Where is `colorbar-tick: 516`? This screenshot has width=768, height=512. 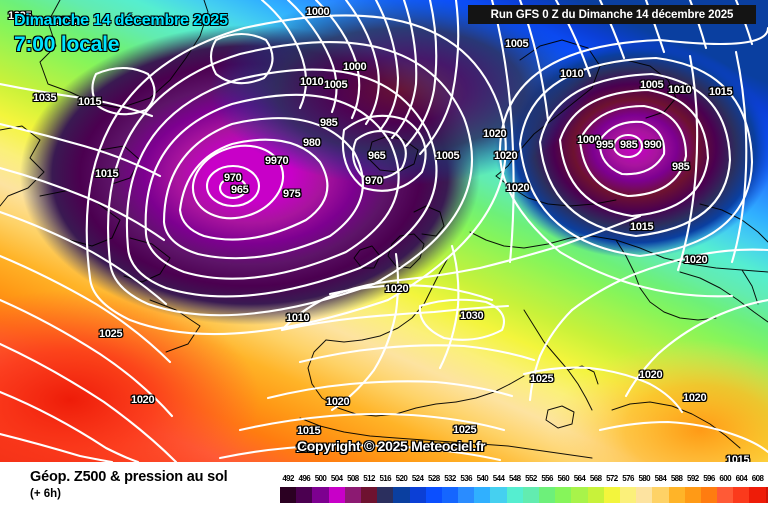
colorbar-tick: 516 is located at coordinates (385, 478).